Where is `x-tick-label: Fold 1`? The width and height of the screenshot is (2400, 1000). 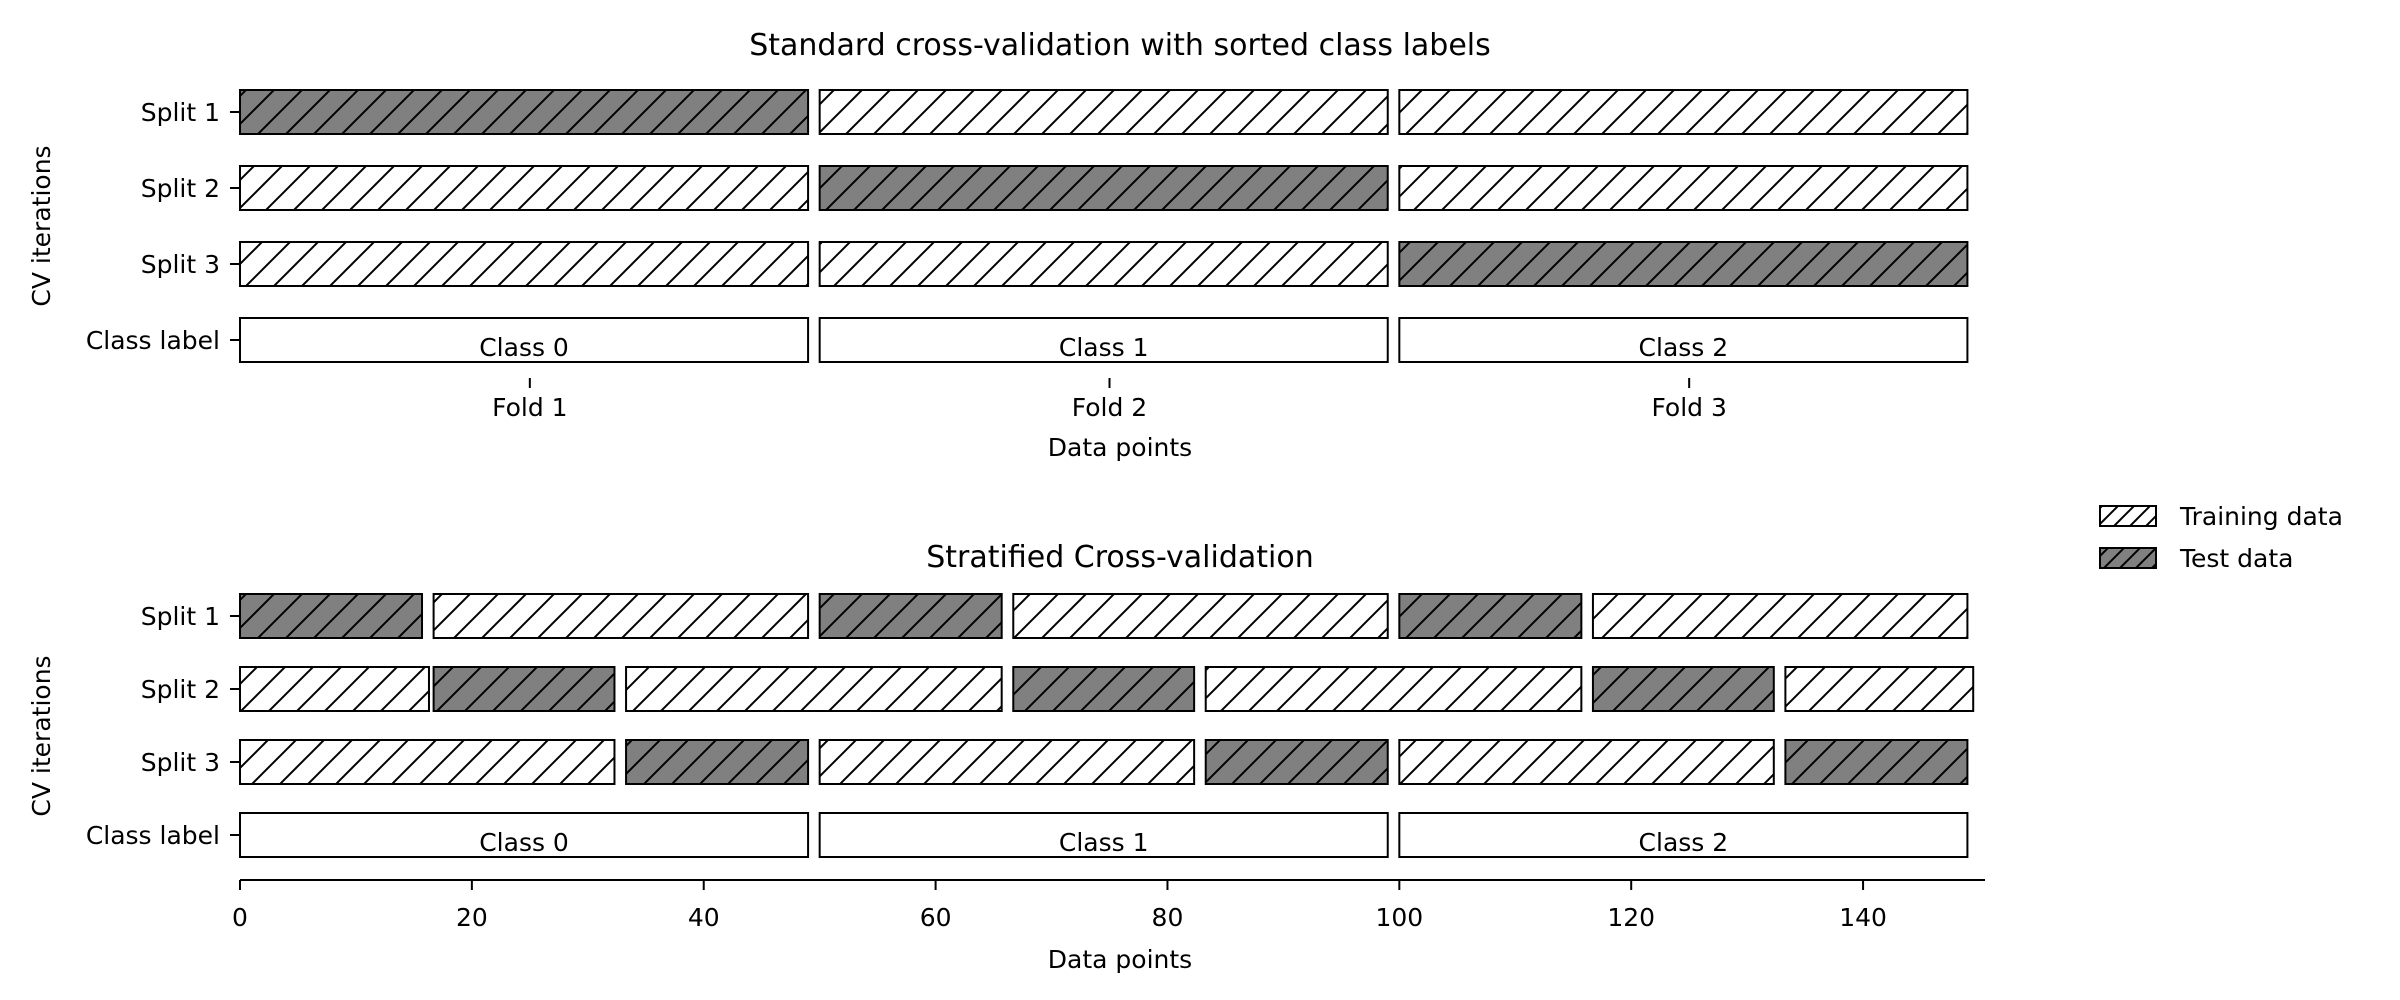
x-tick-label: Fold 1 is located at coordinates (529, 407).